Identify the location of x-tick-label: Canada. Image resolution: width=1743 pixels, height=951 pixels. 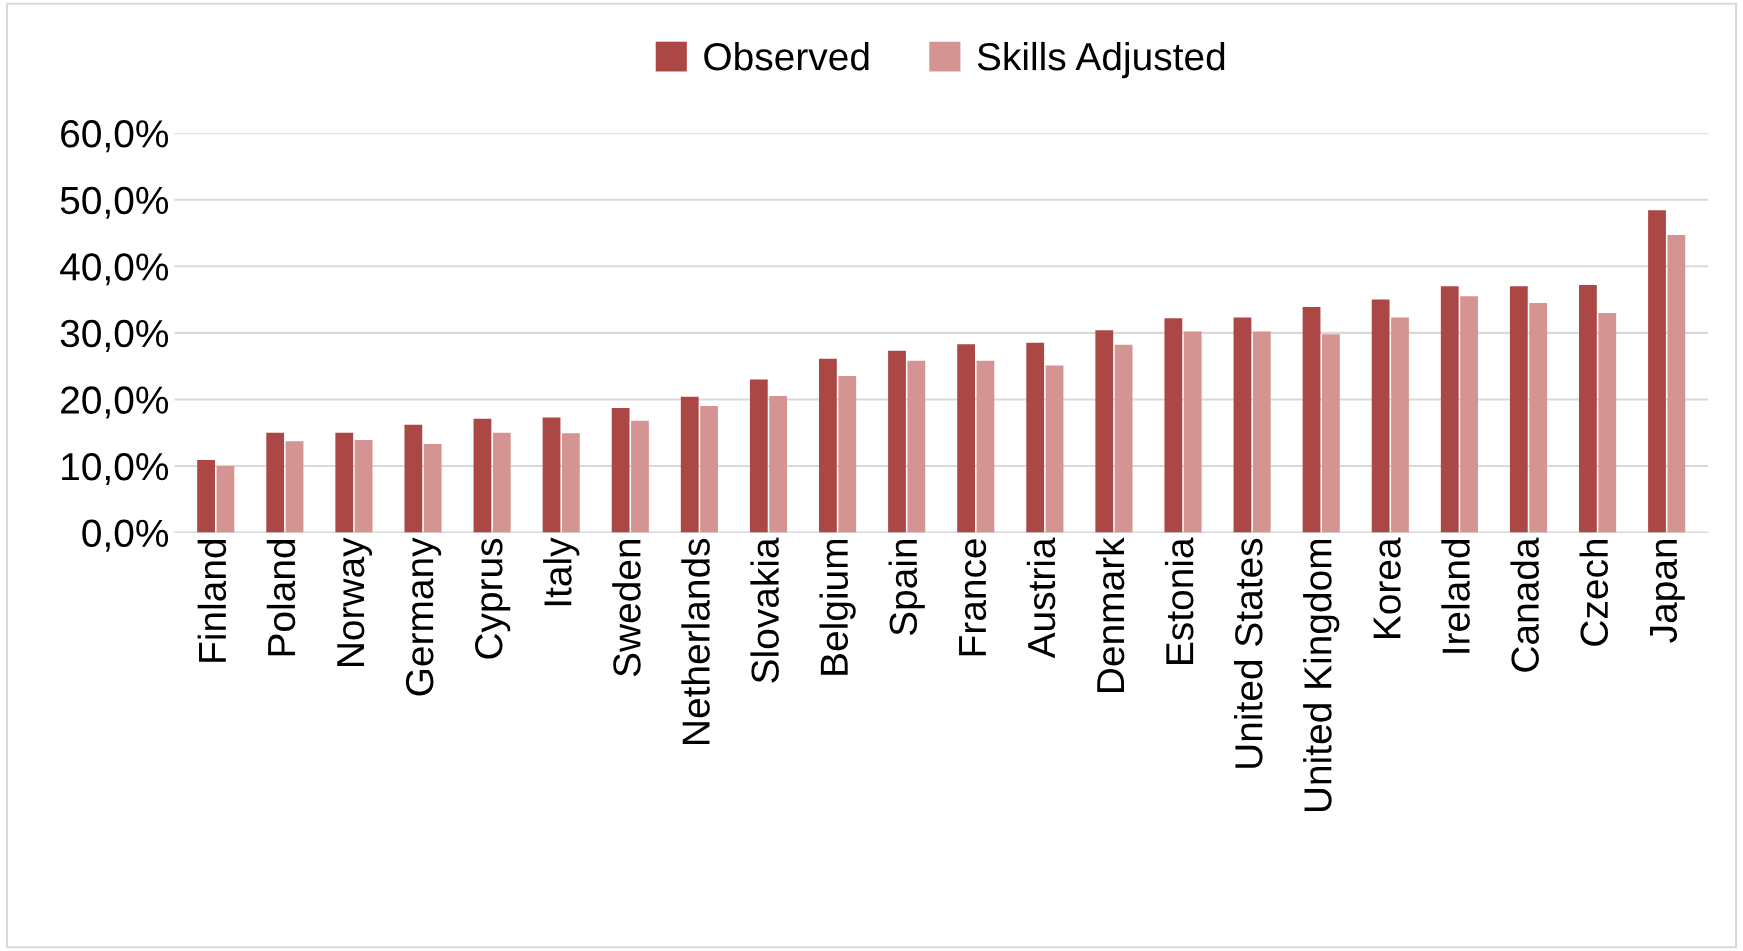
(1524, 604).